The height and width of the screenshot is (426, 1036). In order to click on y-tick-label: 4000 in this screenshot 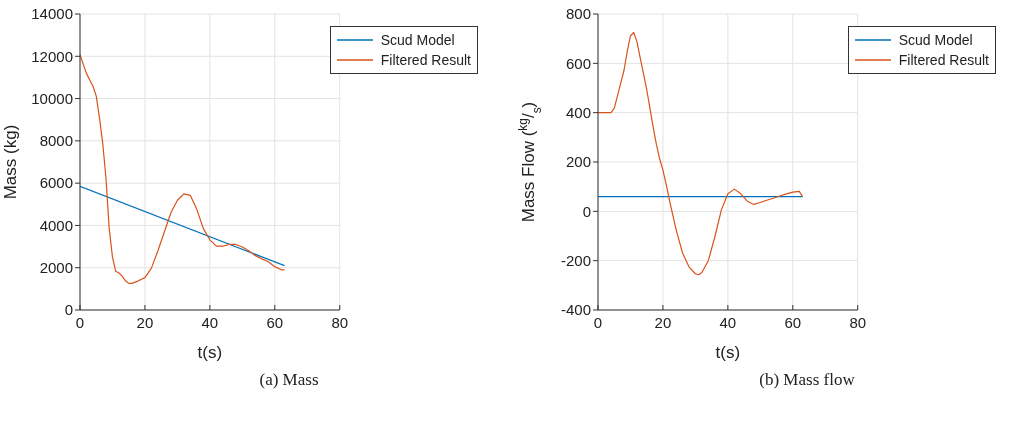, I will do `click(56, 225)`.